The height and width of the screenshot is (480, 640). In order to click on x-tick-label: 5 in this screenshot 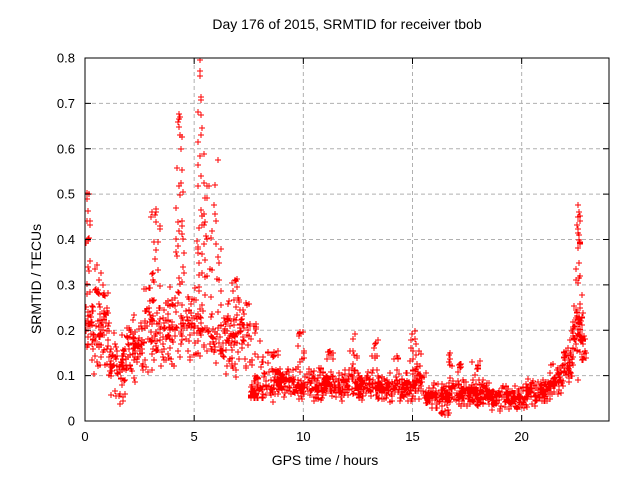, I will do `click(194, 436)`.